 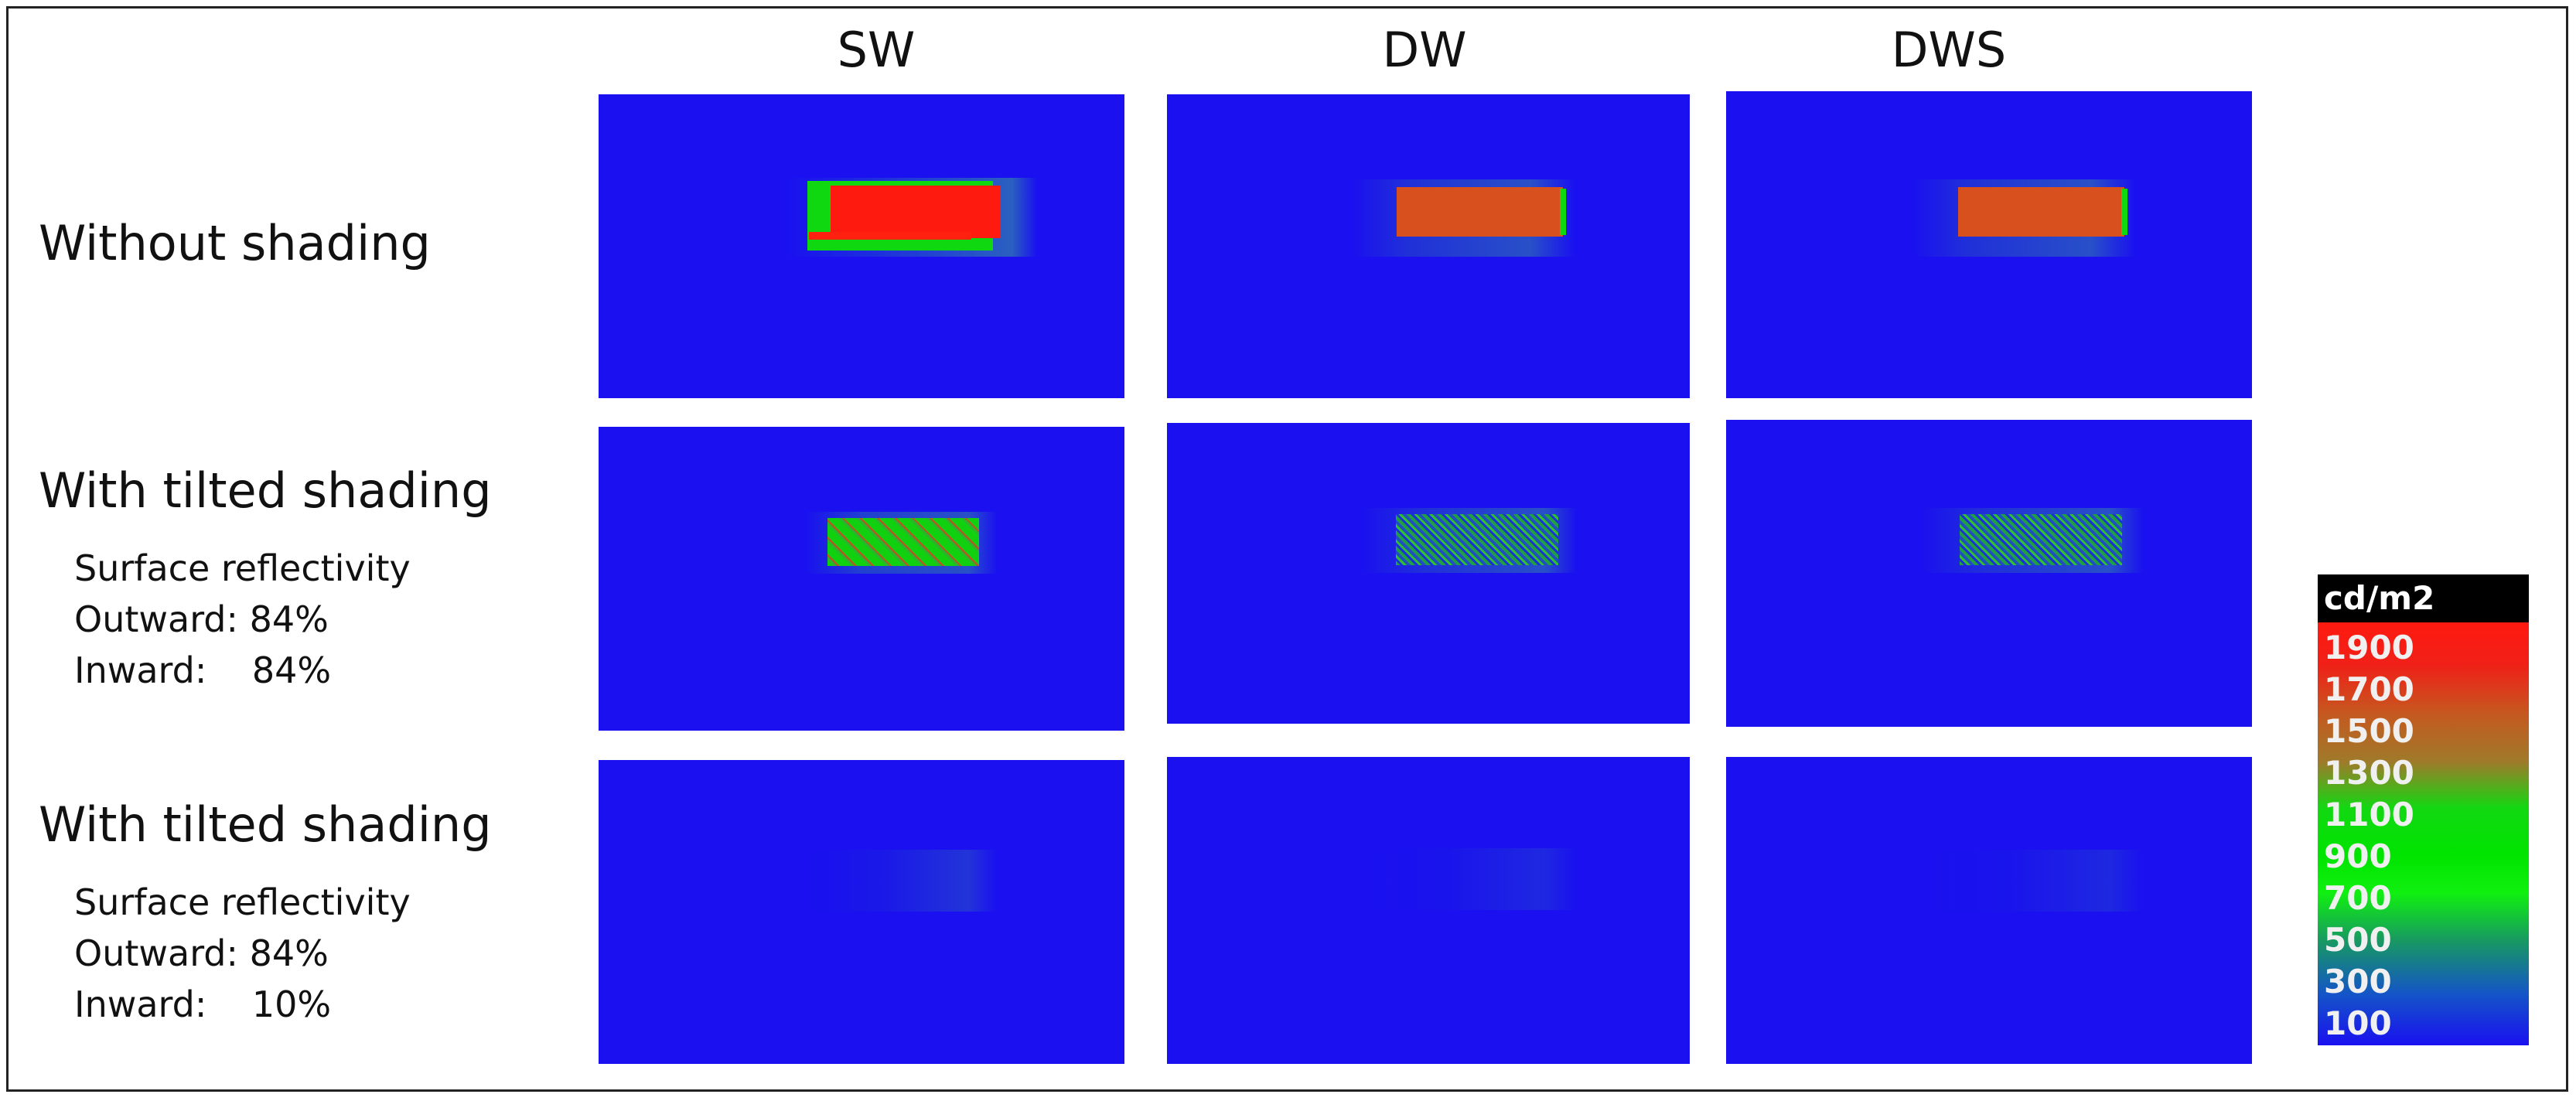 What do you see at coordinates (265, 490) in the screenshot?
I see `row-title-tilted-shading-1: With tilted shading` at bounding box center [265, 490].